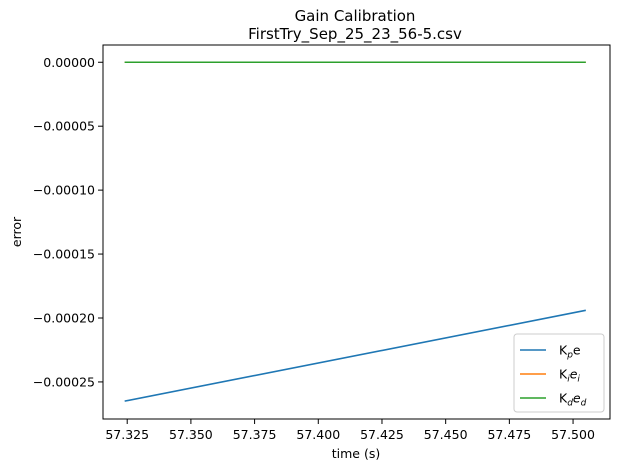  What do you see at coordinates (69, 62) in the screenshot?
I see `y-tick-label: 0.00000` at bounding box center [69, 62].